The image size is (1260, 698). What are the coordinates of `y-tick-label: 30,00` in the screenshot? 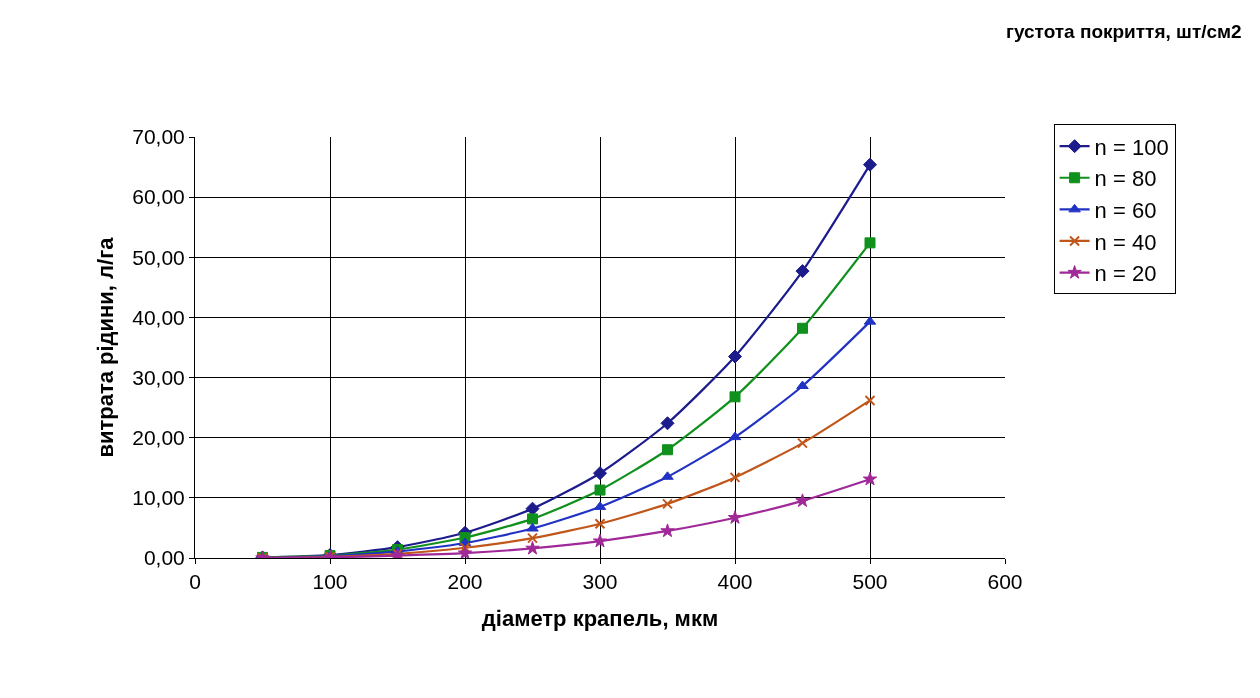 It's located at (158, 377).